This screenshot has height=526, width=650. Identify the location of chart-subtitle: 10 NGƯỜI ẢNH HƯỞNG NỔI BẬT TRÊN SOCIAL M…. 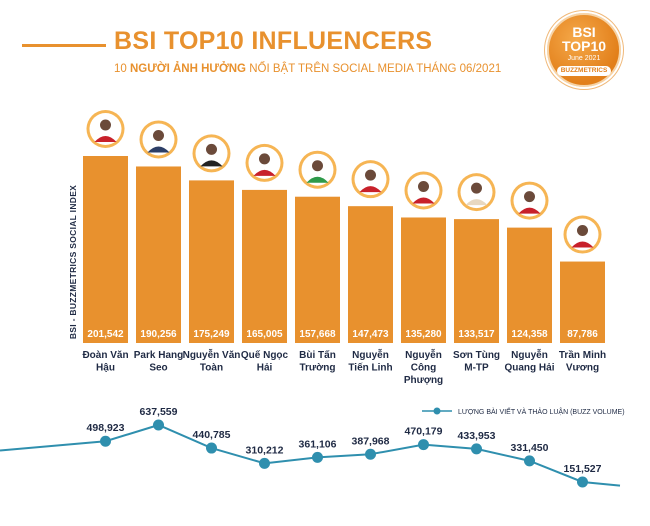
(307, 69).